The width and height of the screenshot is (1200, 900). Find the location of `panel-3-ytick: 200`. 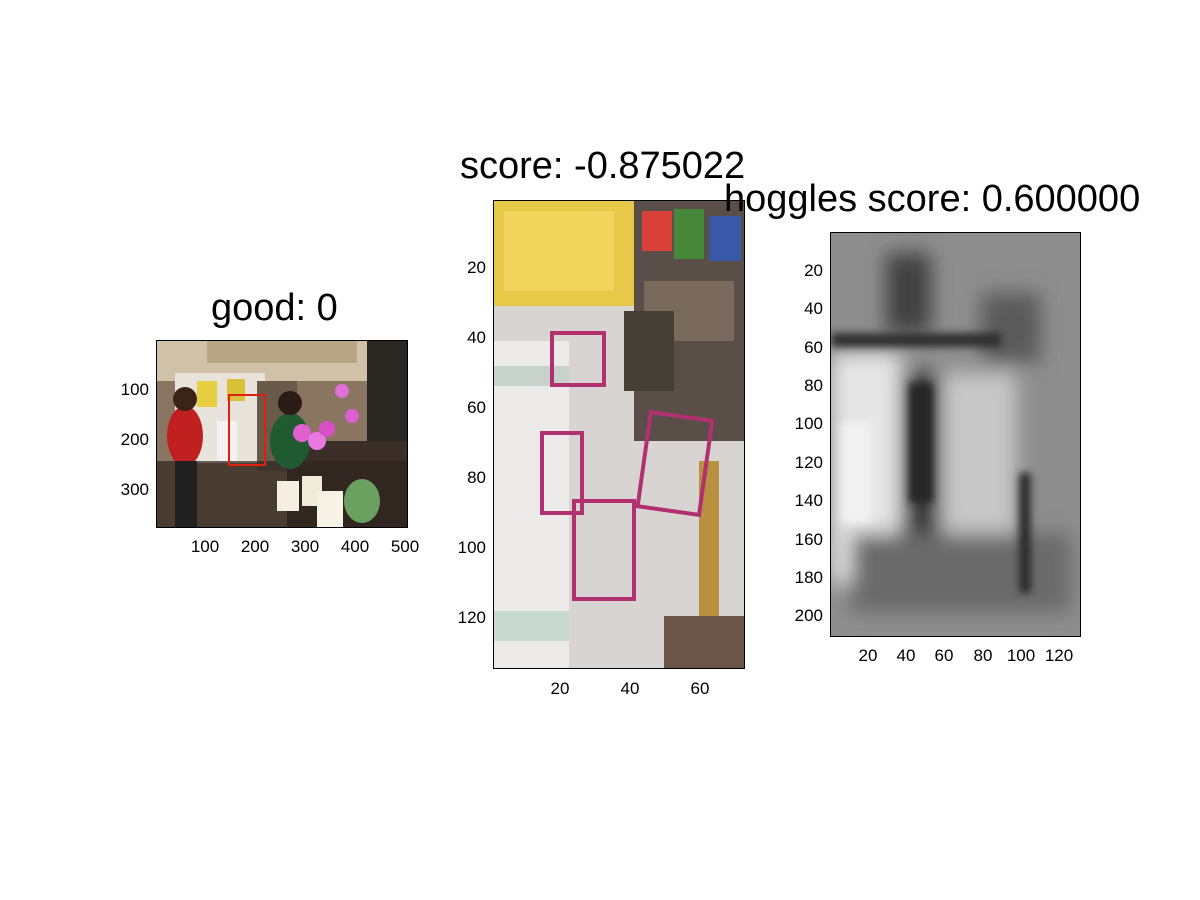

panel-3-ytick: 200 is located at coordinates (808, 615).